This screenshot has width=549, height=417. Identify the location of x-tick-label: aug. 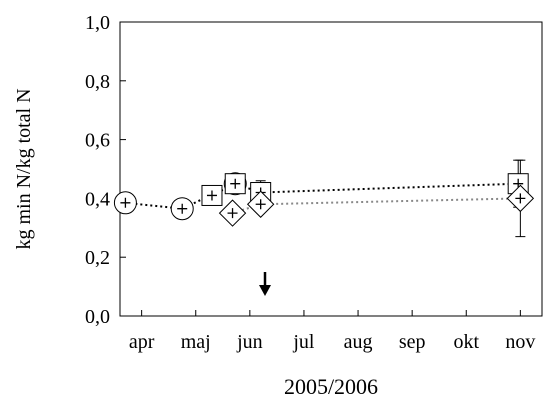
(358, 342).